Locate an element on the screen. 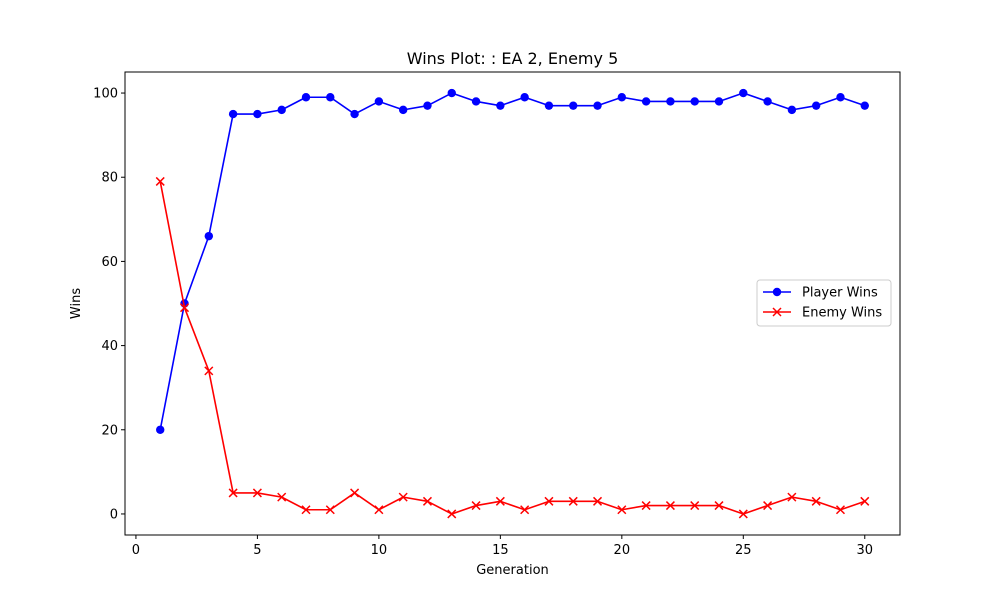  x-tick-label: 15 is located at coordinates (500, 550).